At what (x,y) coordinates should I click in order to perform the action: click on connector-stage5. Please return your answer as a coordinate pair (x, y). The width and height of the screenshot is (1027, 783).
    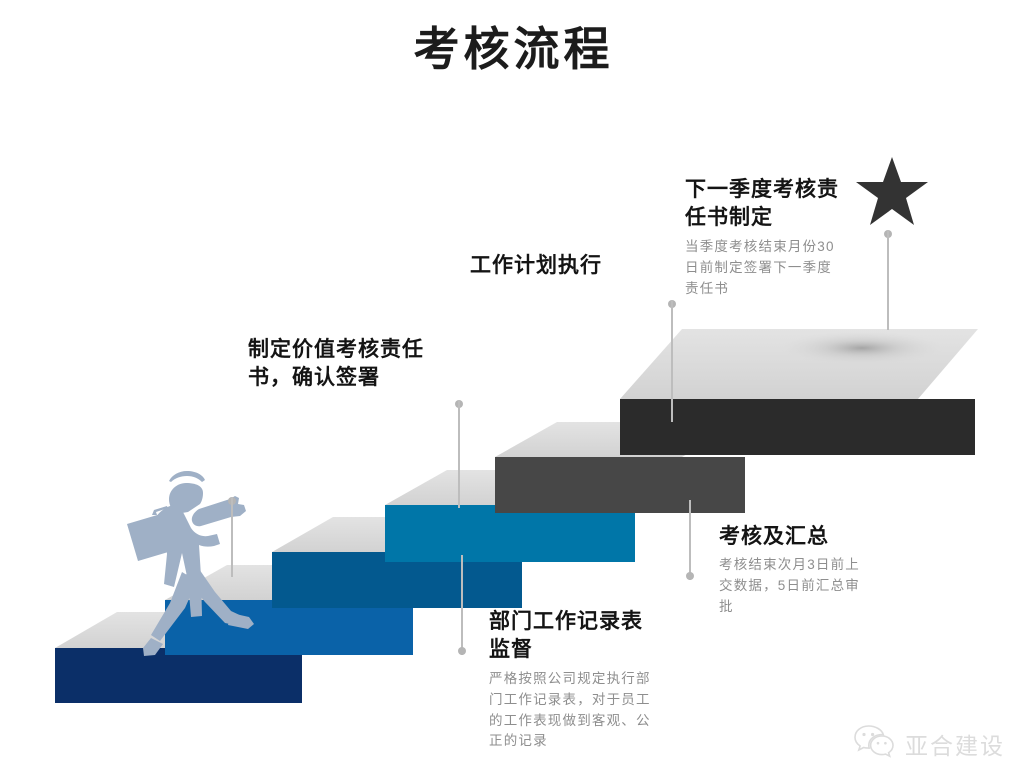
    Looking at the image, I should click on (672, 361).